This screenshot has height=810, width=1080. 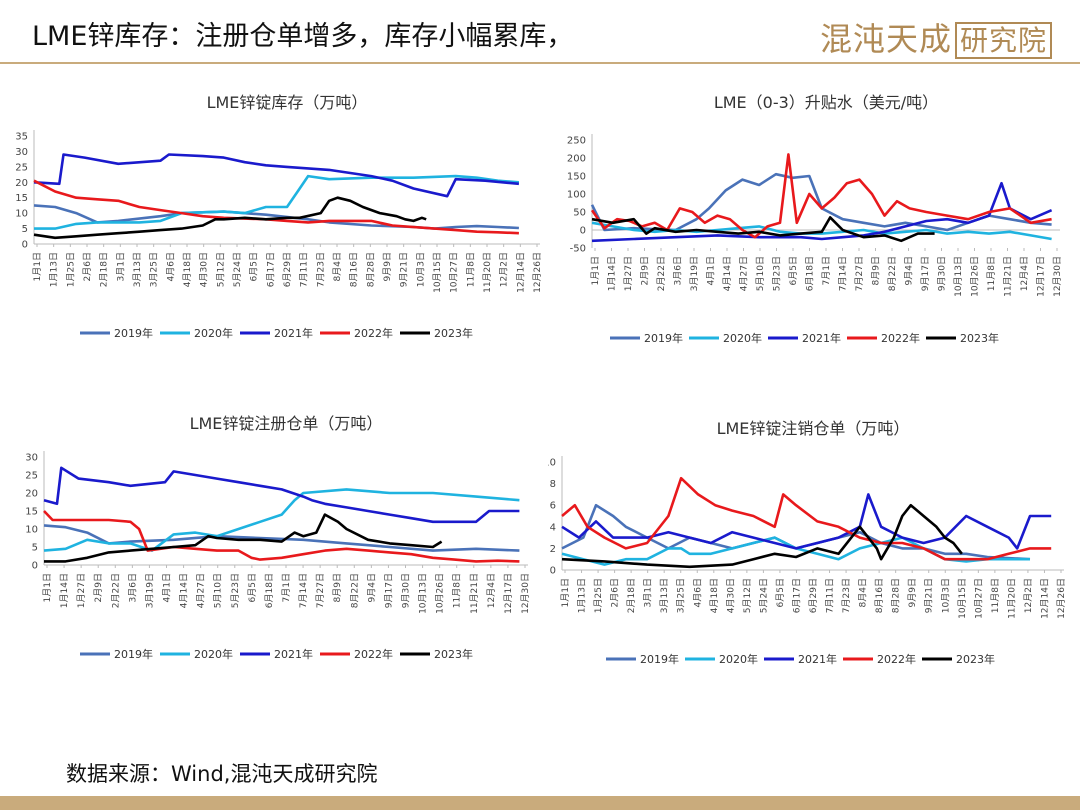 What do you see at coordinates (404, 269) in the screenshot?
I see `x-tick-label: 9月21日` at bounding box center [404, 269].